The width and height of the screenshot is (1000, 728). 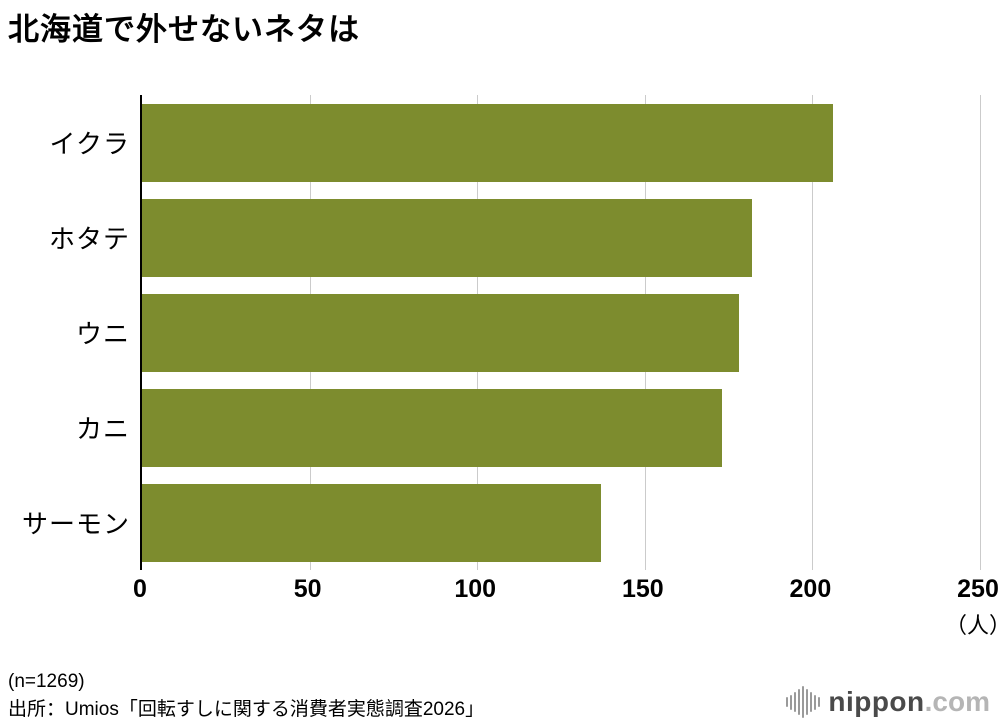 What do you see at coordinates (447, 237) in the screenshot?
I see `bar-ホタテ` at bounding box center [447, 237].